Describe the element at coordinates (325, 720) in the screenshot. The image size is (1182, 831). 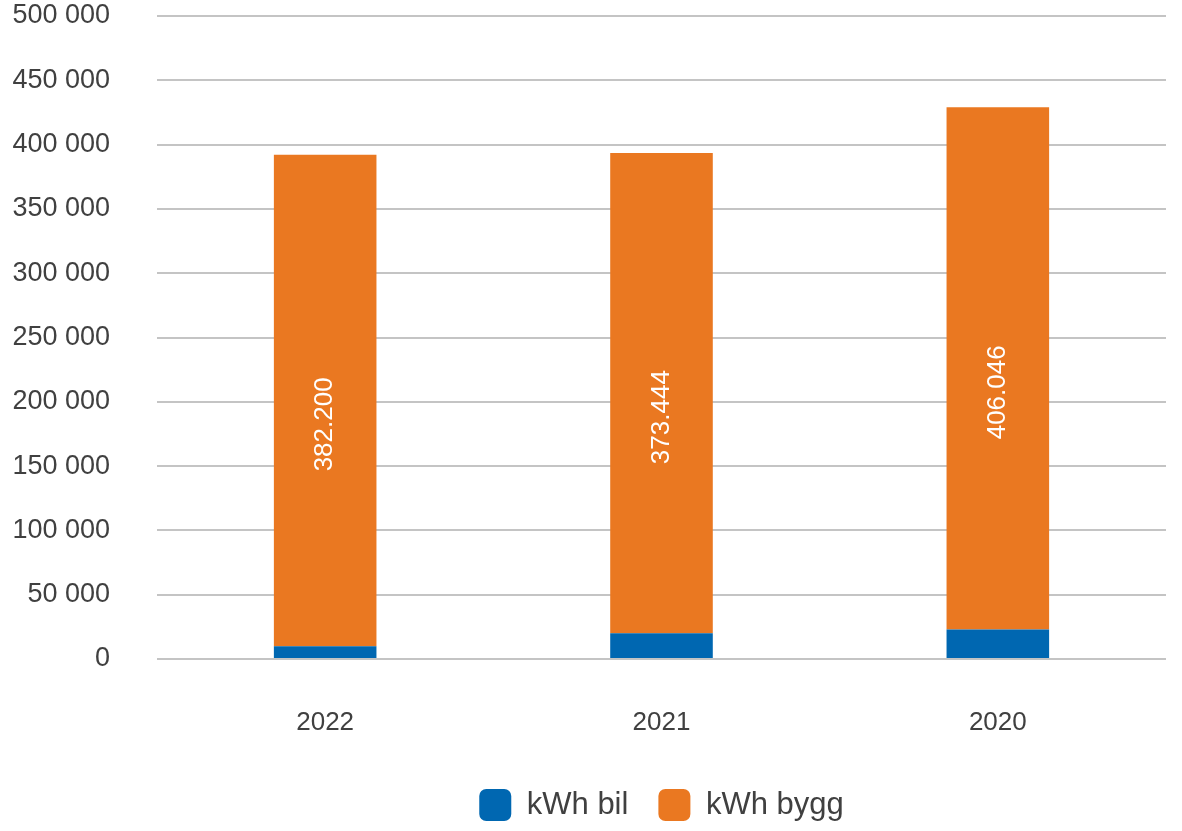
I see `x-tick-label: 2022` at that location.